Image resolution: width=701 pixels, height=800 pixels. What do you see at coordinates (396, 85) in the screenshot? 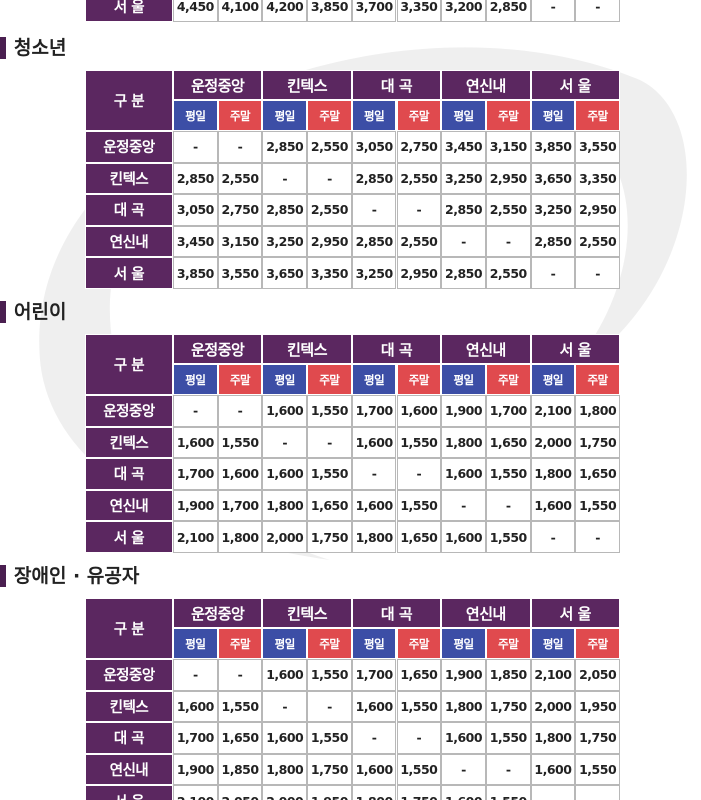
I see `station-header: 대 곡` at bounding box center [396, 85].